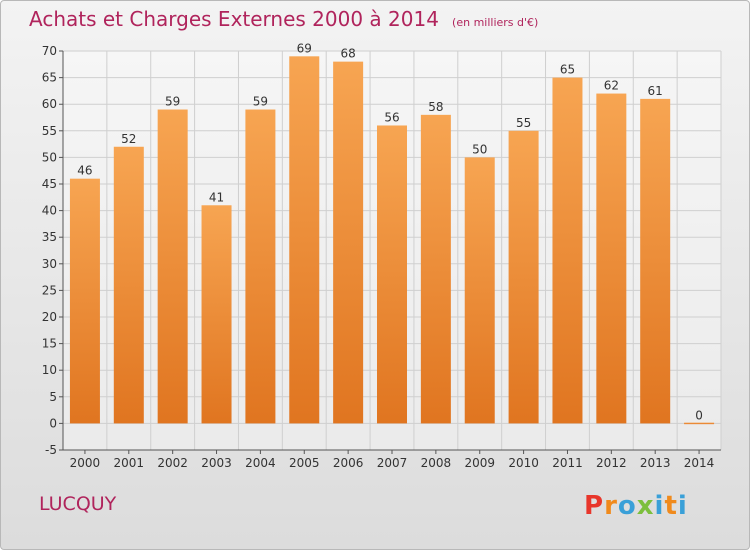  I want to click on x-tick-label: 2014, so click(699, 463).